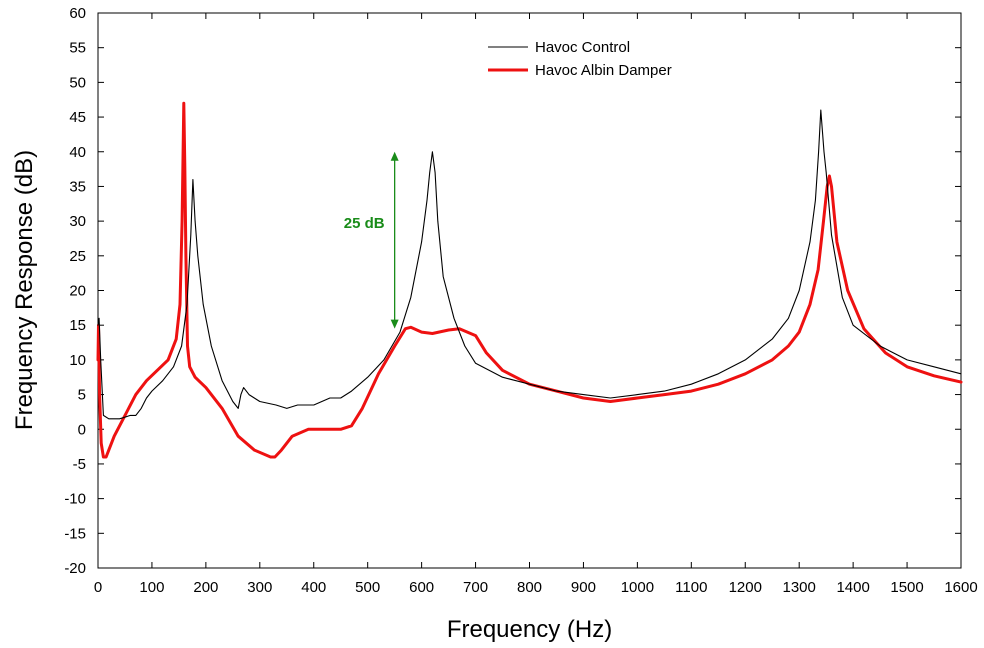  Describe the element at coordinates (395, 324) in the screenshot. I see `annotation-arrow-head-down` at that location.